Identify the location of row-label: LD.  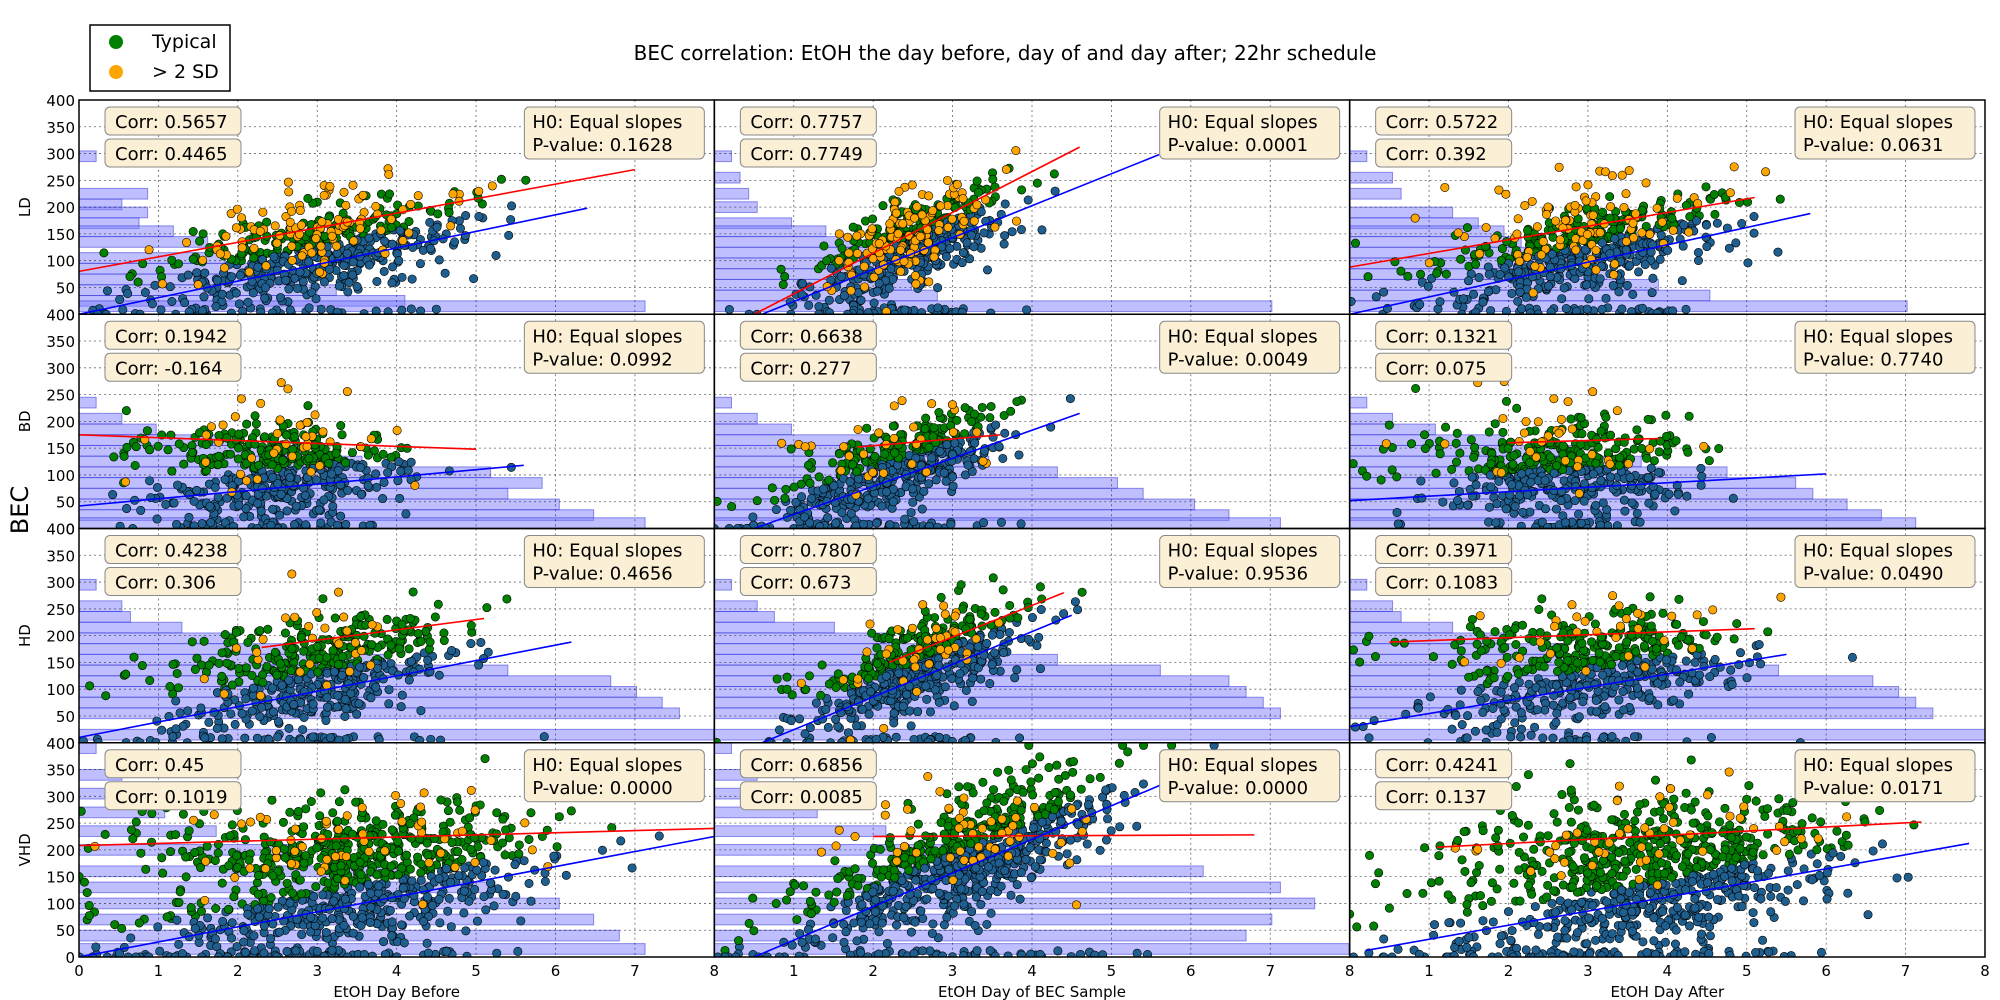
(25, 207).